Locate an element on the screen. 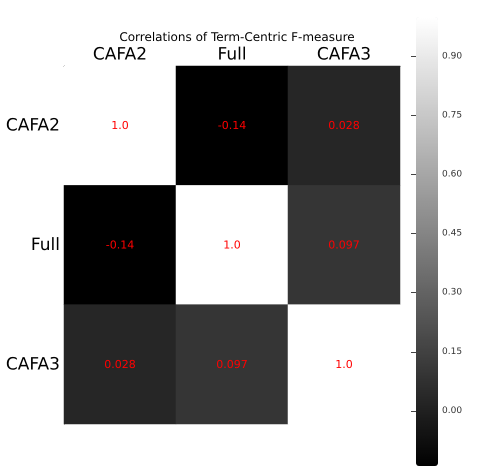 This screenshot has width=483, height=474. x-tick-label: CAFA2 is located at coordinates (120, 54).